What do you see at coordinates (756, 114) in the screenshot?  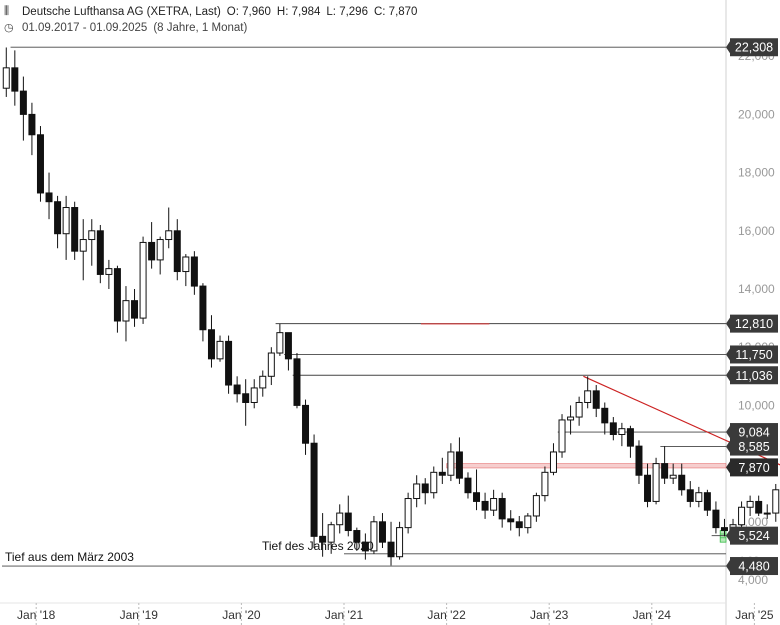 I see `y-tick-label: 20,000` at bounding box center [756, 114].